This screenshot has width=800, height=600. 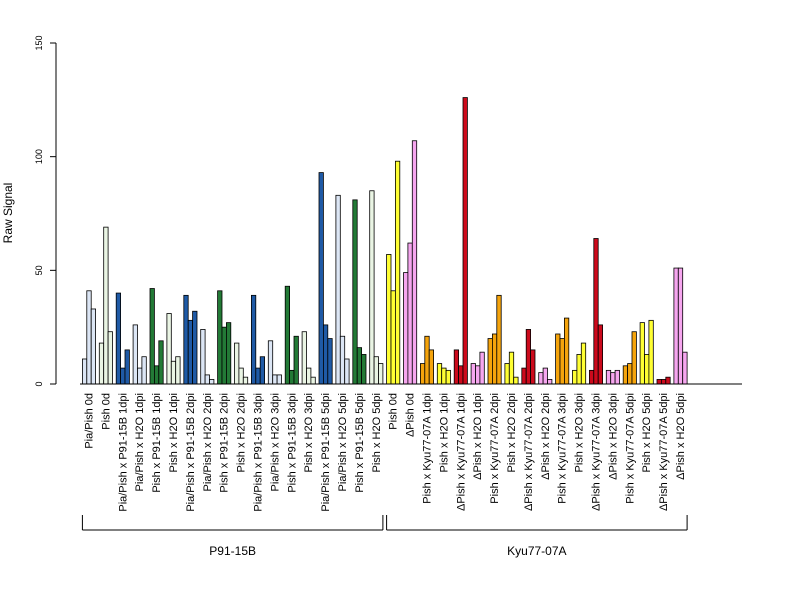 What do you see at coordinates (232, 536) in the screenshot?
I see `section-bracket: P91-15B` at bounding box center [232, 536].